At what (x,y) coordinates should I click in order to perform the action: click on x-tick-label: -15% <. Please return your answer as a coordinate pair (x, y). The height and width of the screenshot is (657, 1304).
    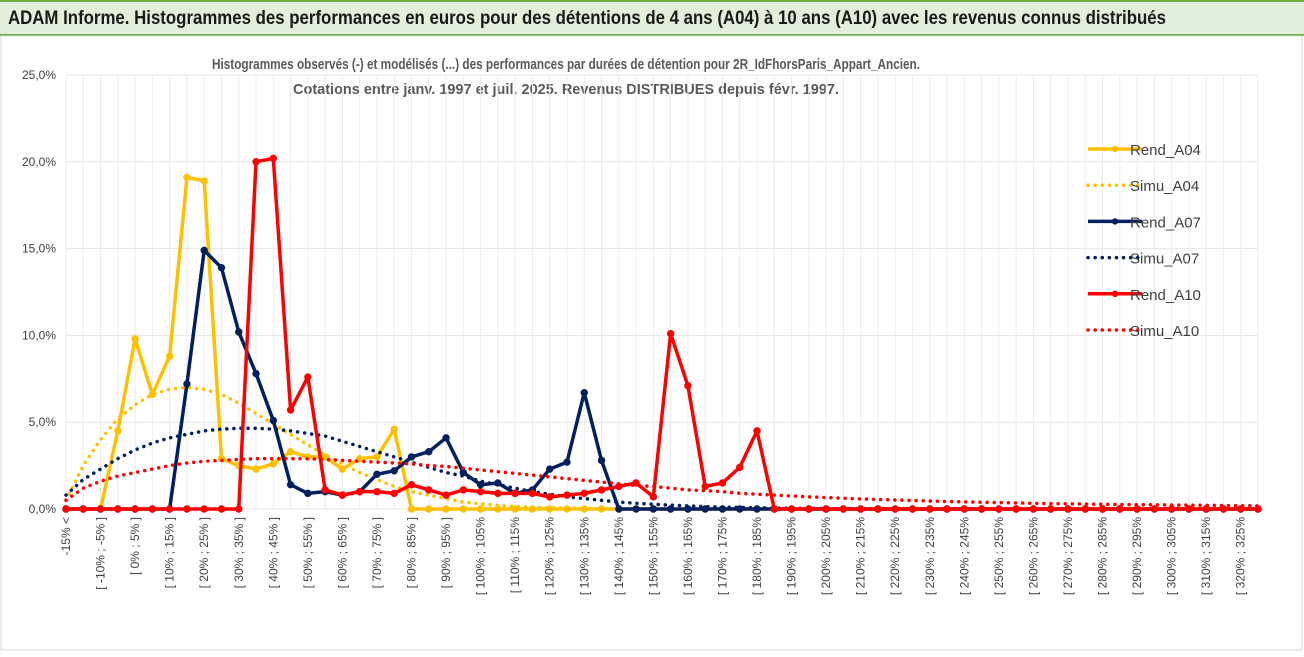
    Looking at the image, I should click on (66, 536).